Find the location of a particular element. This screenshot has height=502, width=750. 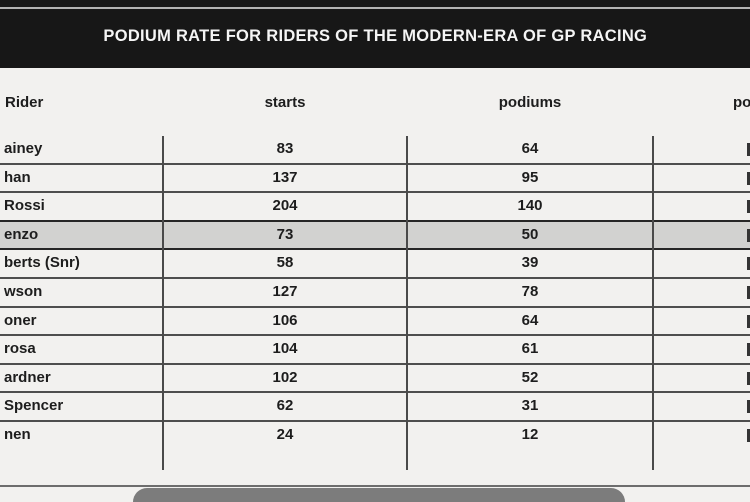

banner-accent-line is located at coordinates (375, 8).